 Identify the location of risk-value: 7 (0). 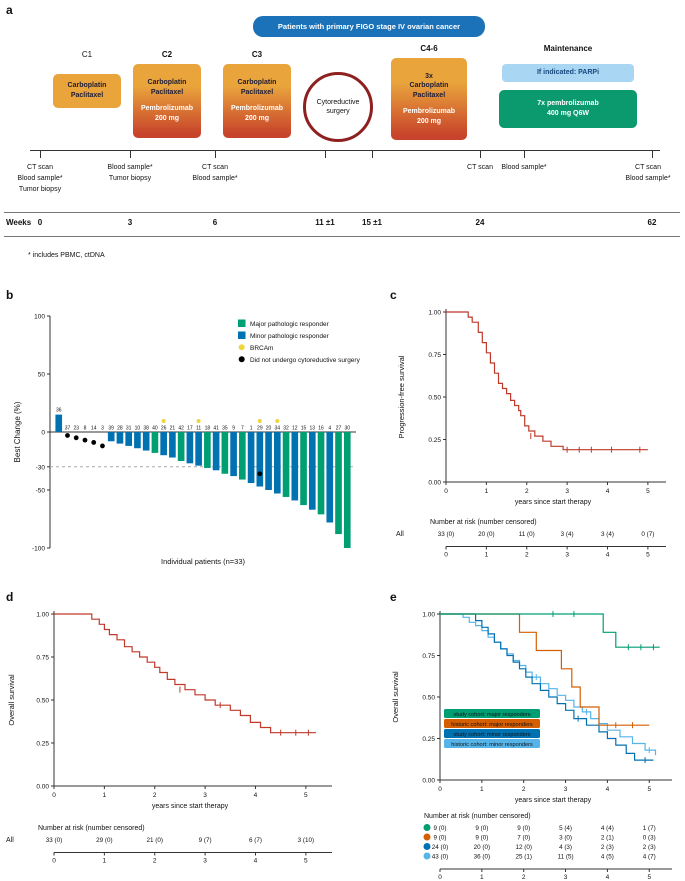
(523, 838).